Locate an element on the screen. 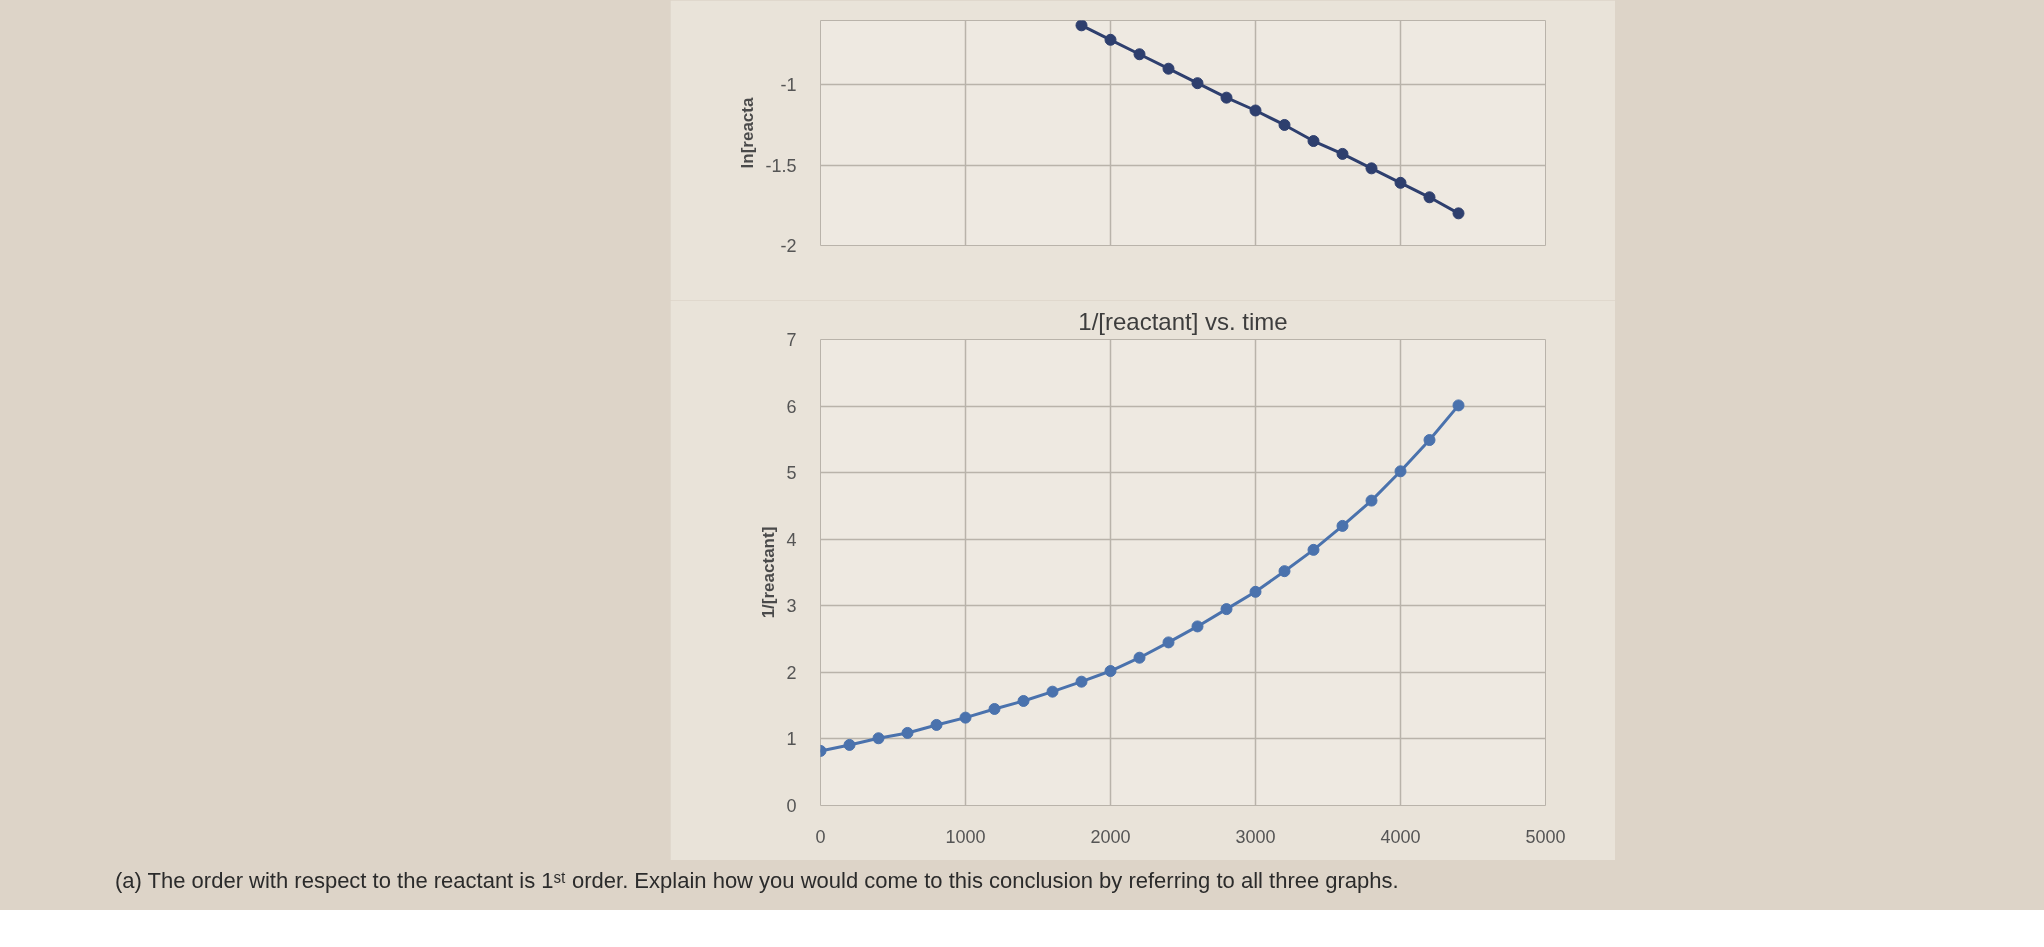 The width and height of the screenshot is (2044, 947). y-tick-label: 4 is located at coordinates (791, 539).